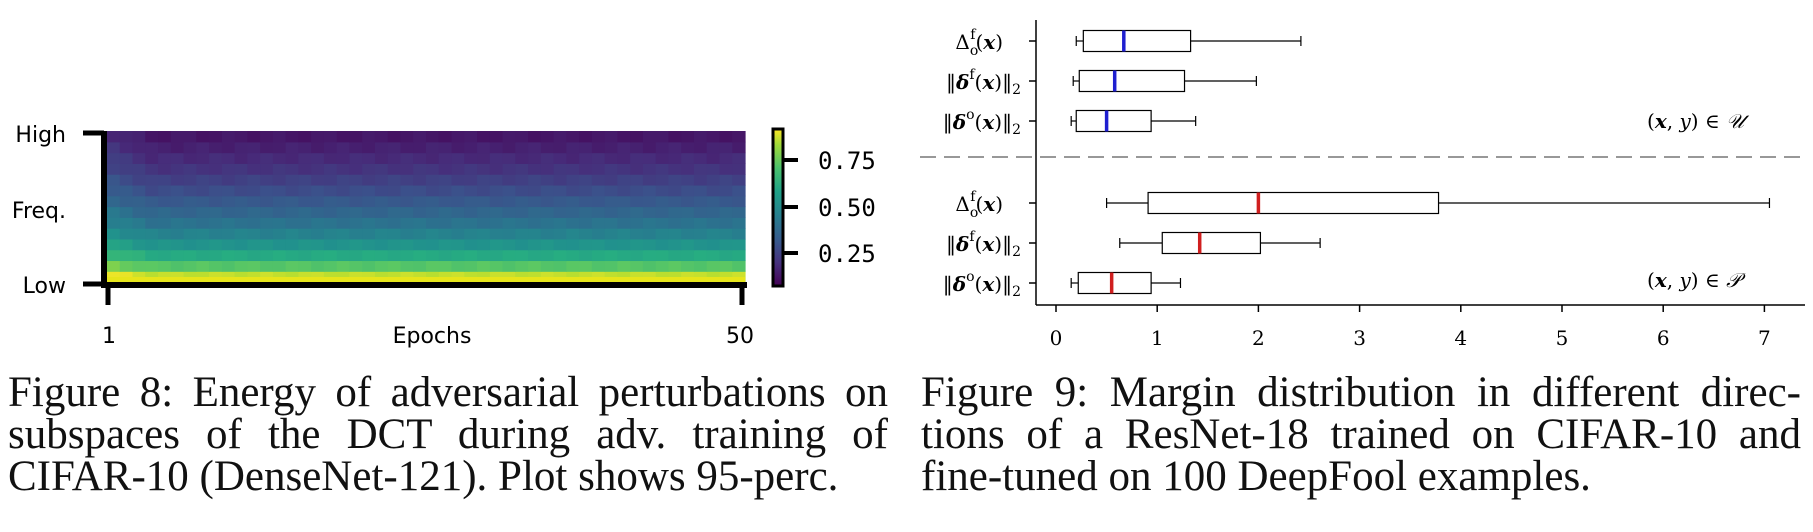 The height and width of the screenshot is (532, 1813). What do you see at coordinates (982, 122) in the screenshot?
I see `fig9-y-label-delta-o-norm-u: ‖δo(x)‖2` at bounding box center [982, 122].